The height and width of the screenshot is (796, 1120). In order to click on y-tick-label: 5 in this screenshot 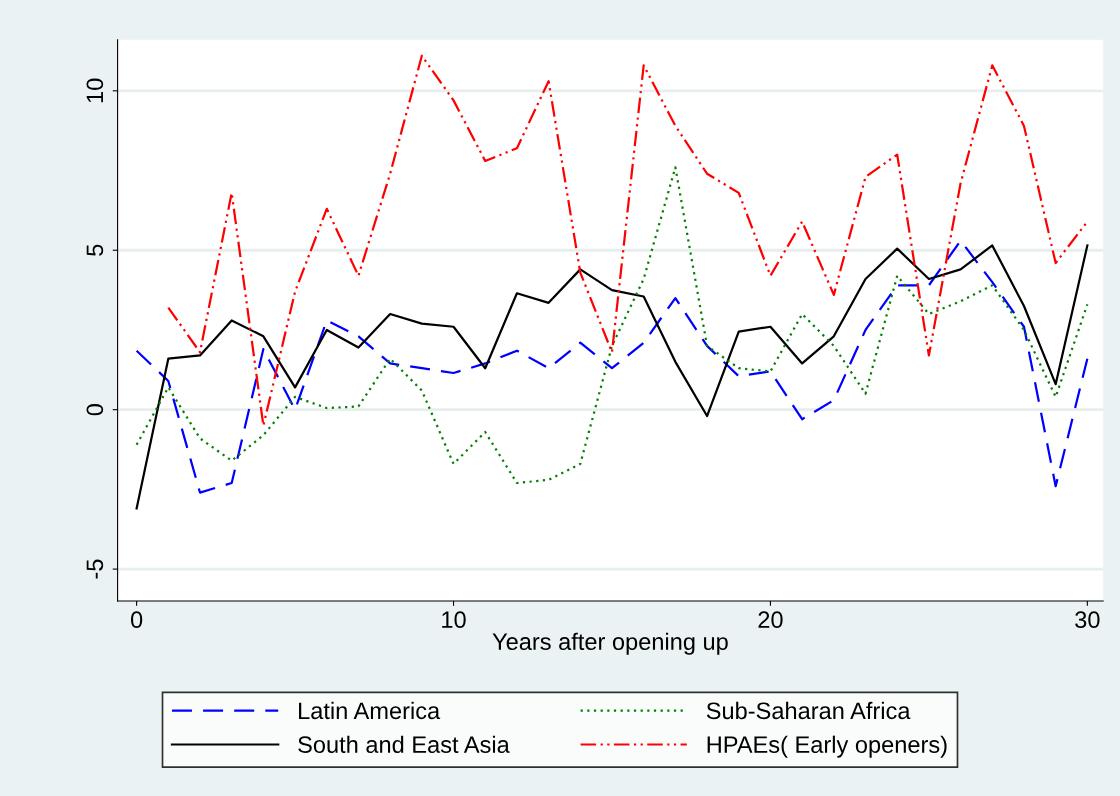, I will do `click(95, 250)`.